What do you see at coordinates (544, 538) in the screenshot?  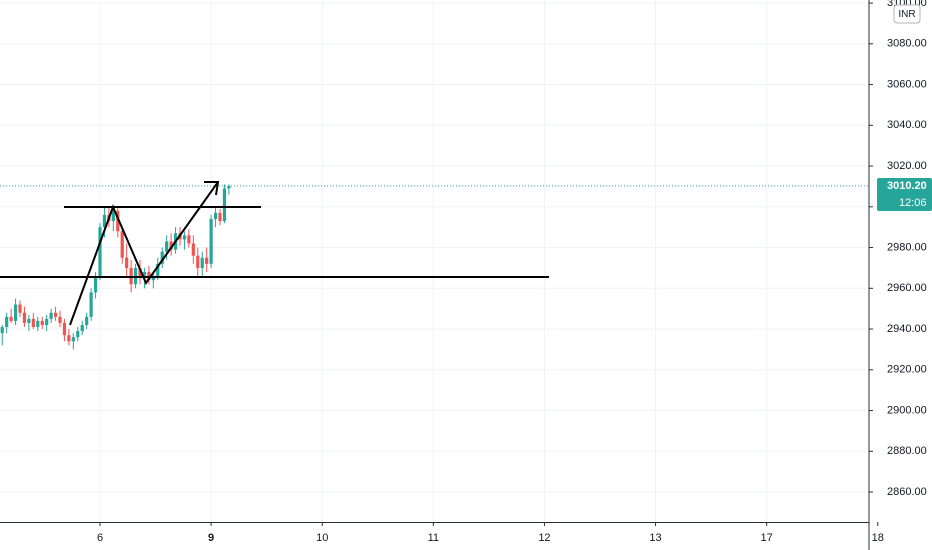 I see `x-tick-label: 12` at bounding box center [544, 538].